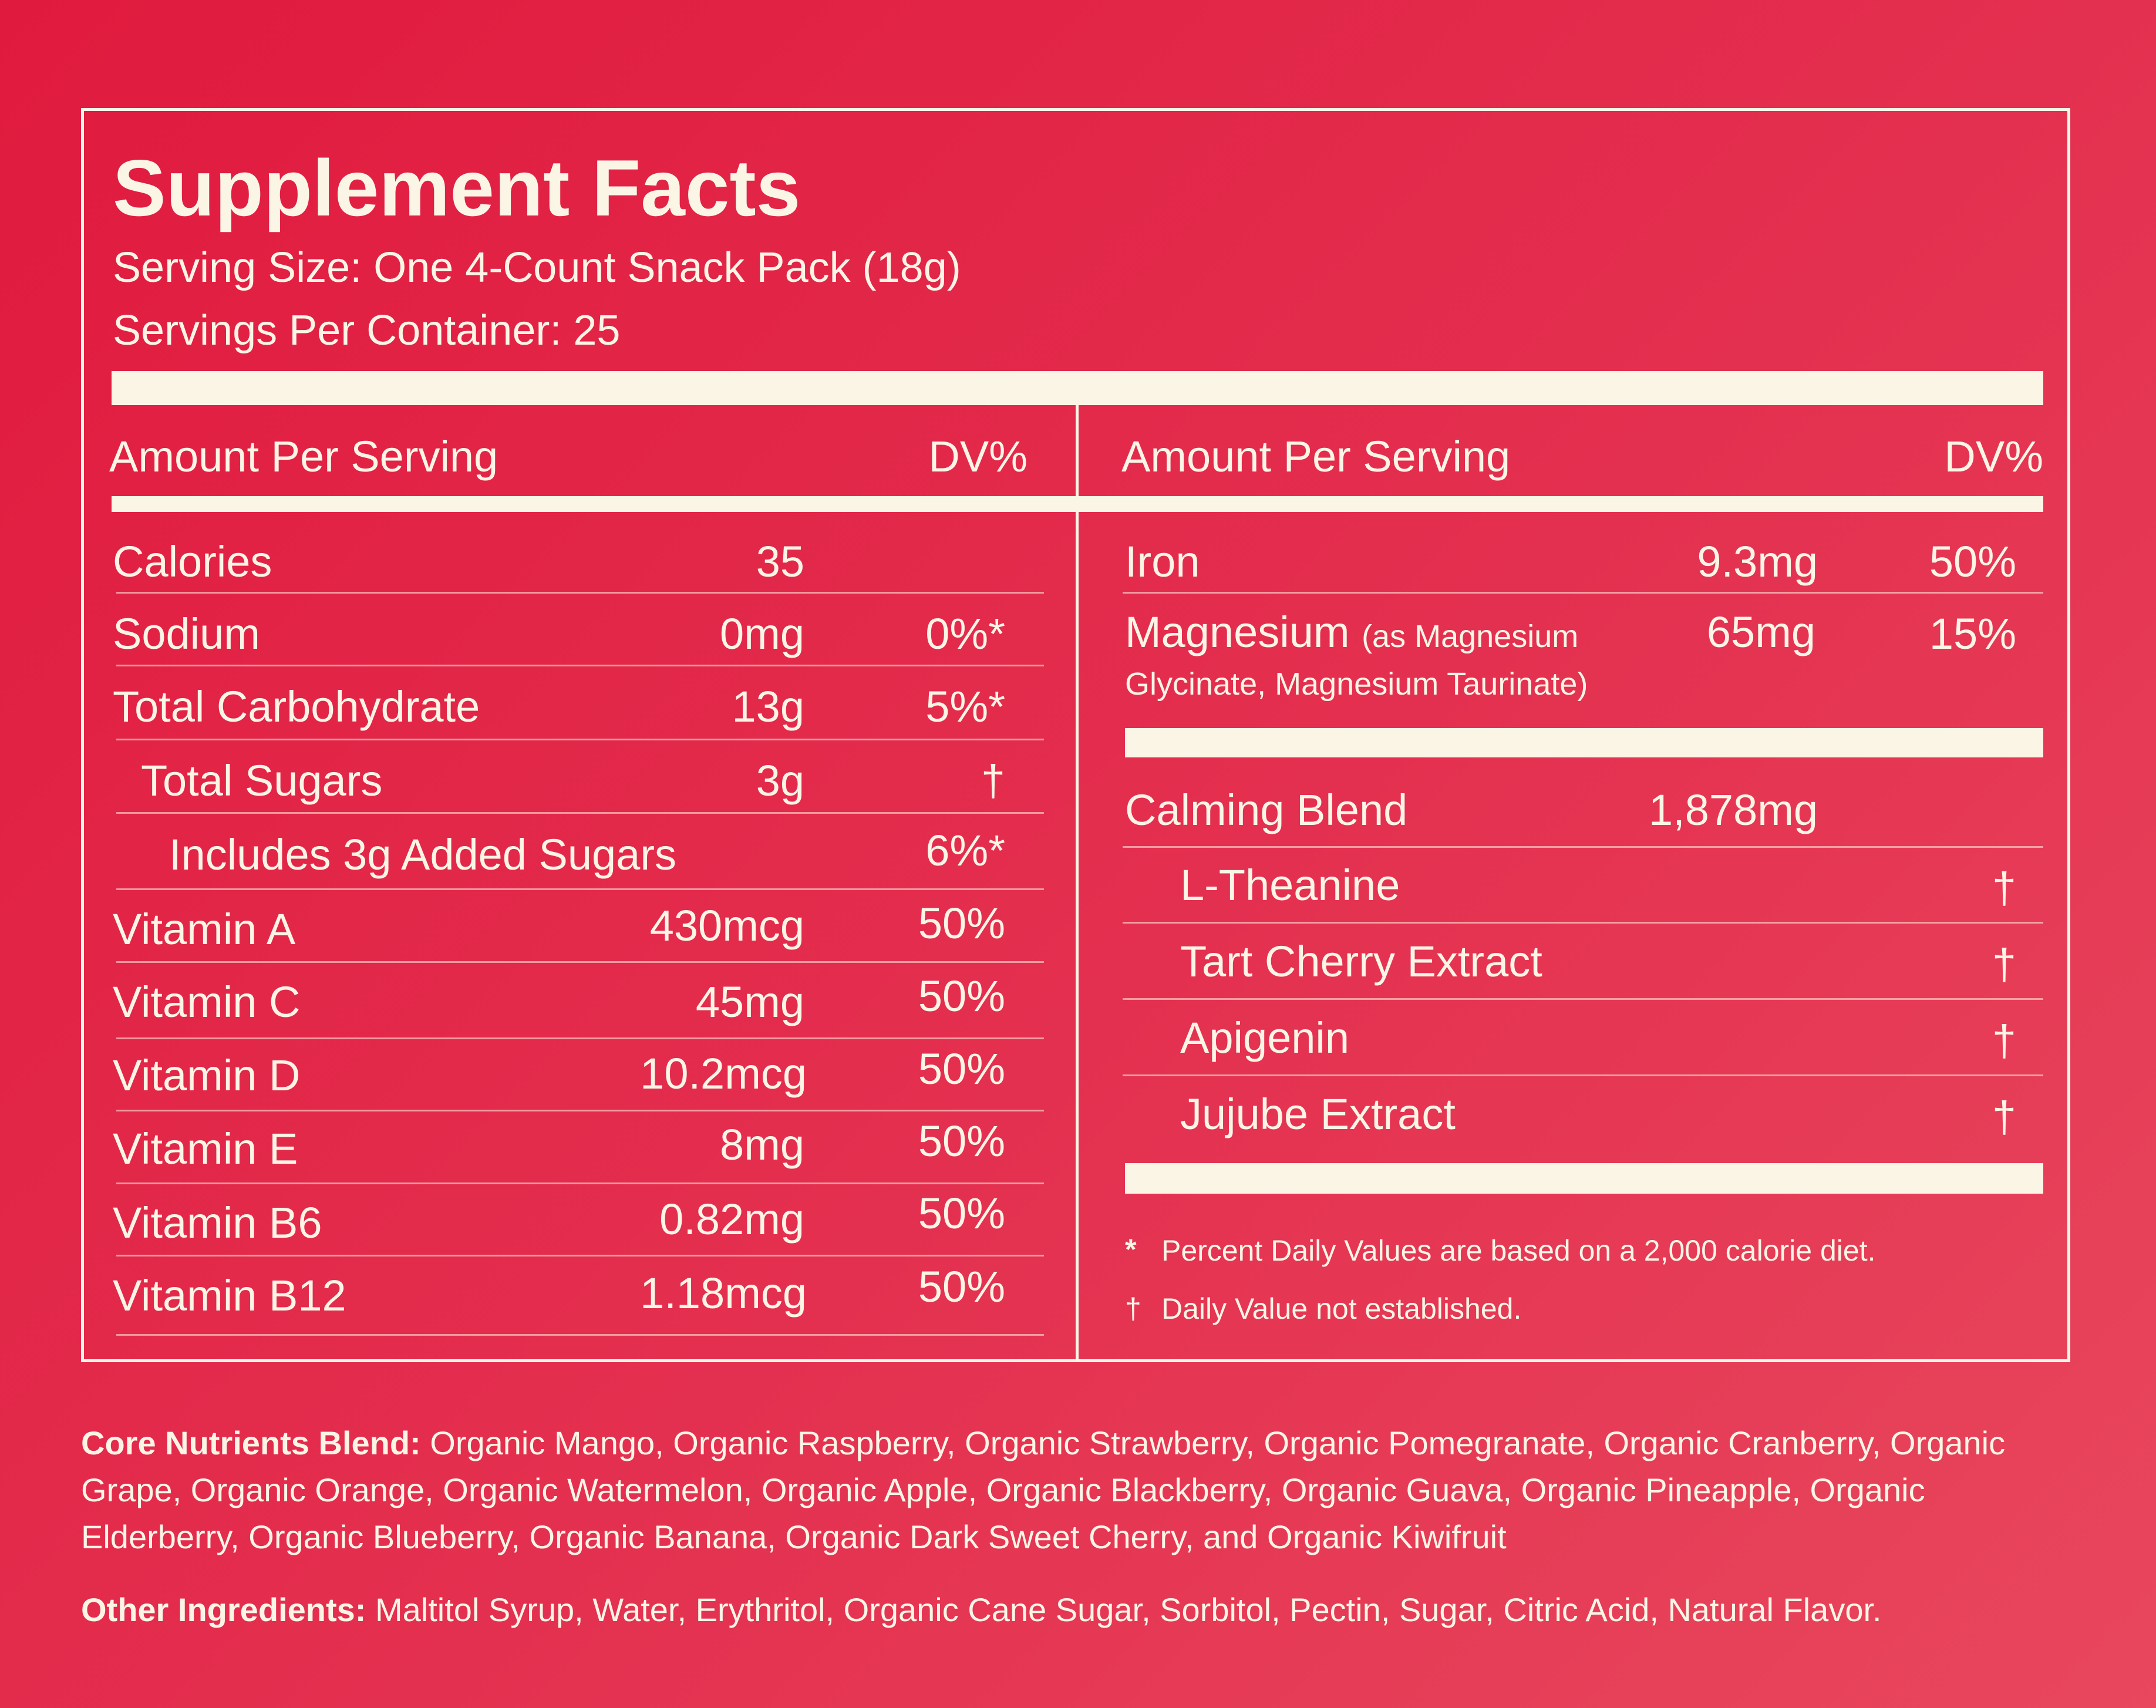 This screenshot has height=1708, width=2156. What do you see at coordinates (1972, 633) in the screenshot?
I see `row-magnesium-dv: 15%` at bounding box center [1972, 633].